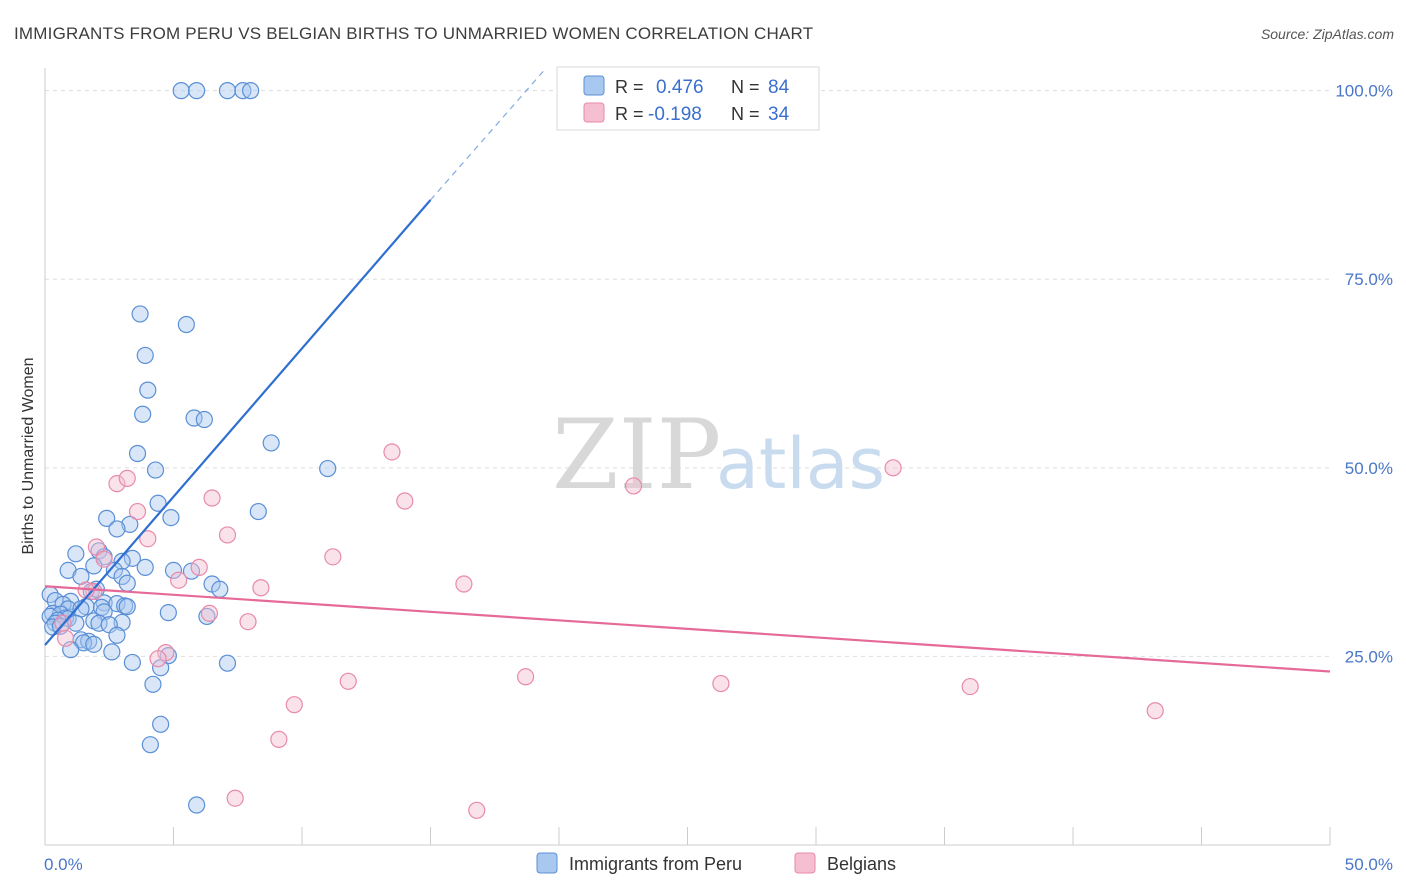  Describe the element at coordinates (800, 464) in the screenshot. I see `watermark-atlas: atlas` at that location.